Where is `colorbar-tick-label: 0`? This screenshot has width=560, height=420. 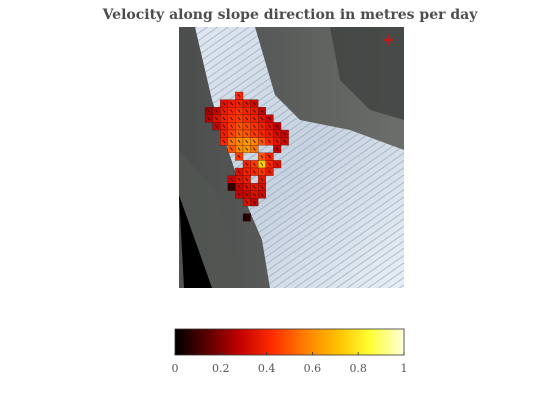 colorbar-tick-label: 0 is located at coordinates (175, 368).